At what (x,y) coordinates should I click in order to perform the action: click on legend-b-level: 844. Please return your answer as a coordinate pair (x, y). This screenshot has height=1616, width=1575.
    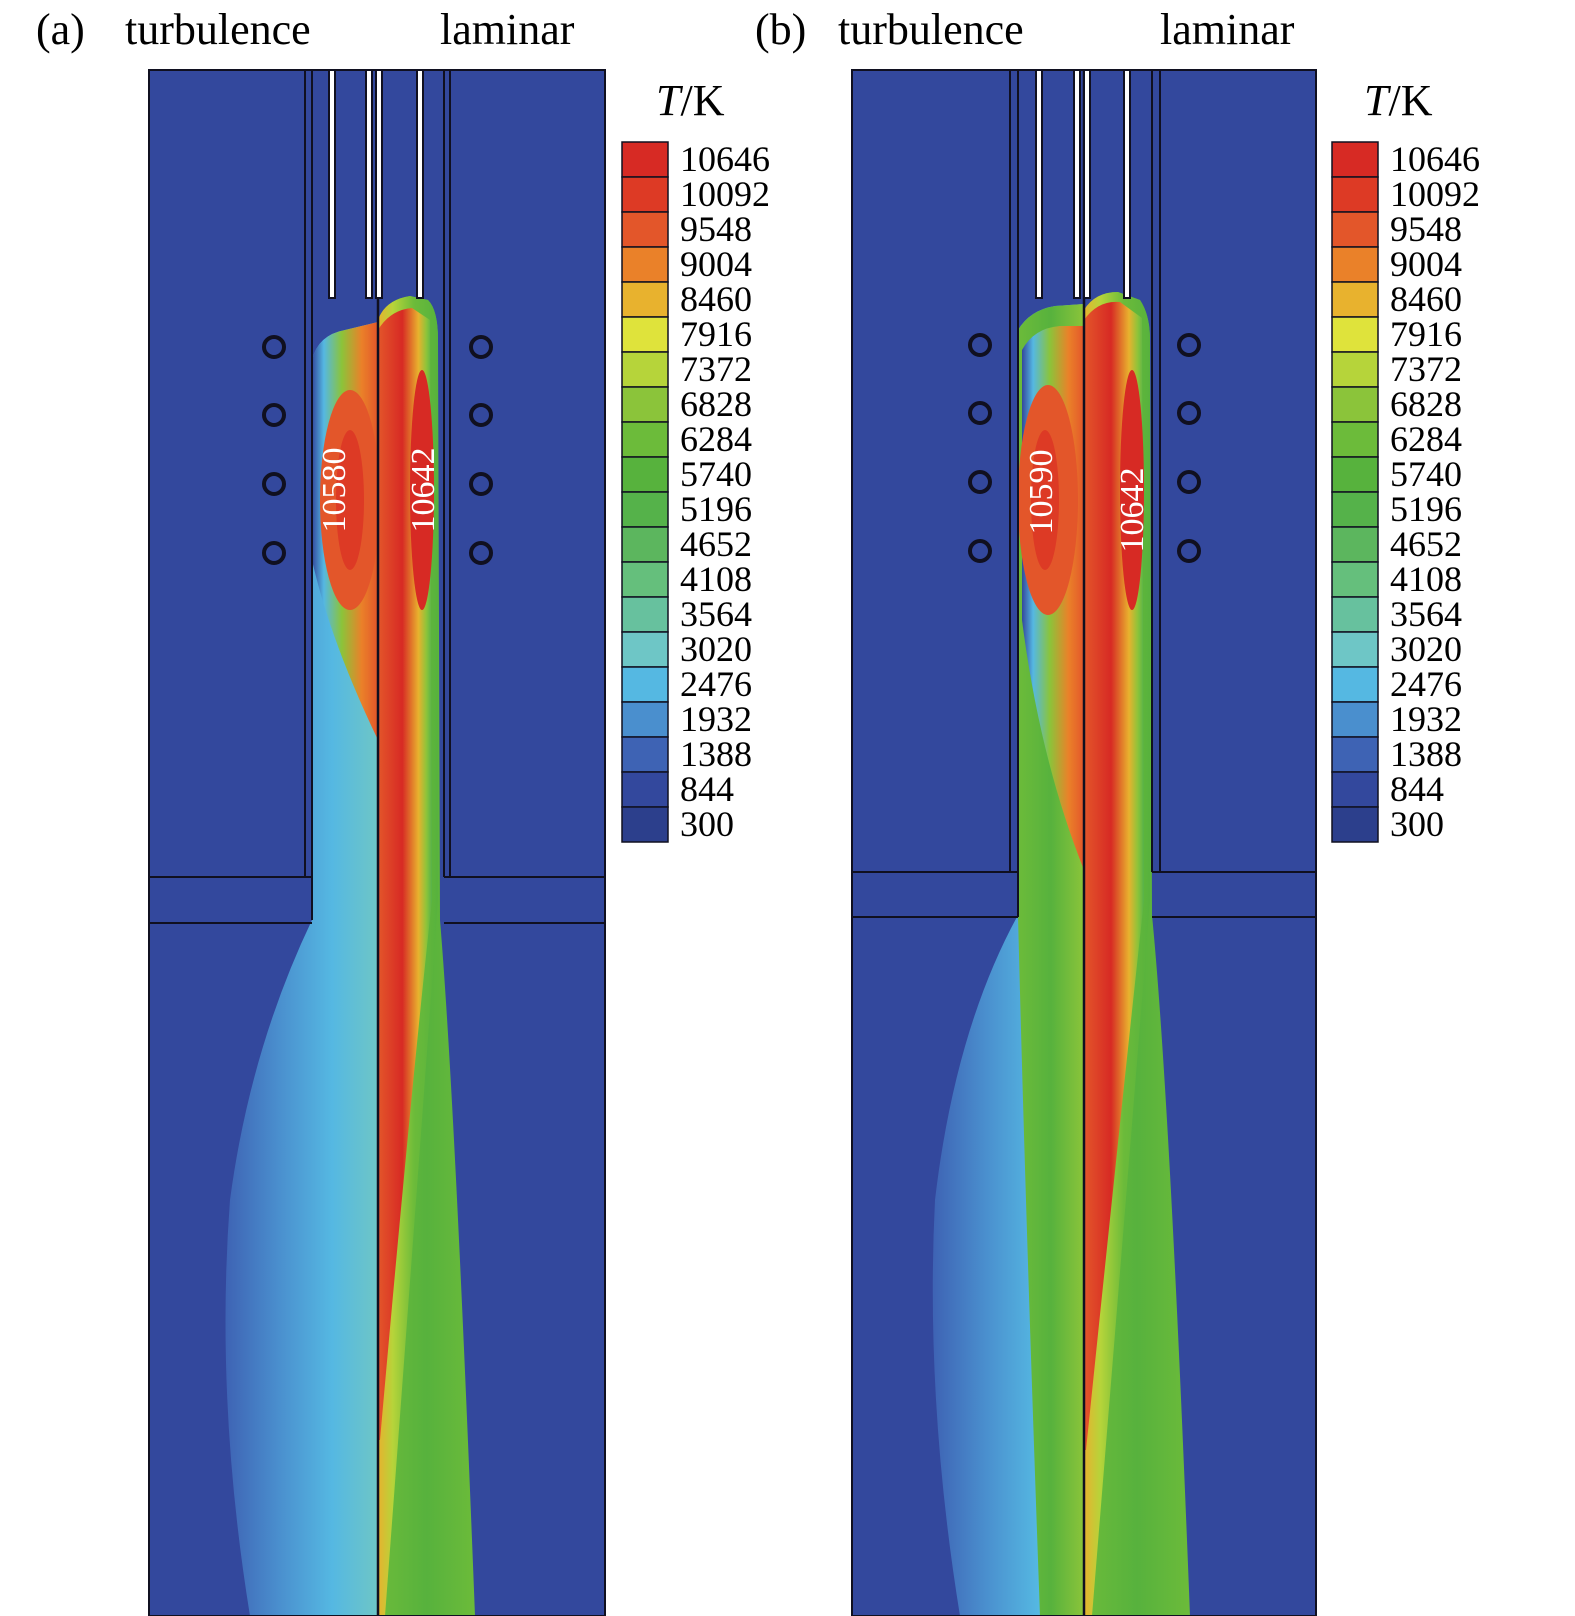
    Looking at the image, I should click on (1417, 789).